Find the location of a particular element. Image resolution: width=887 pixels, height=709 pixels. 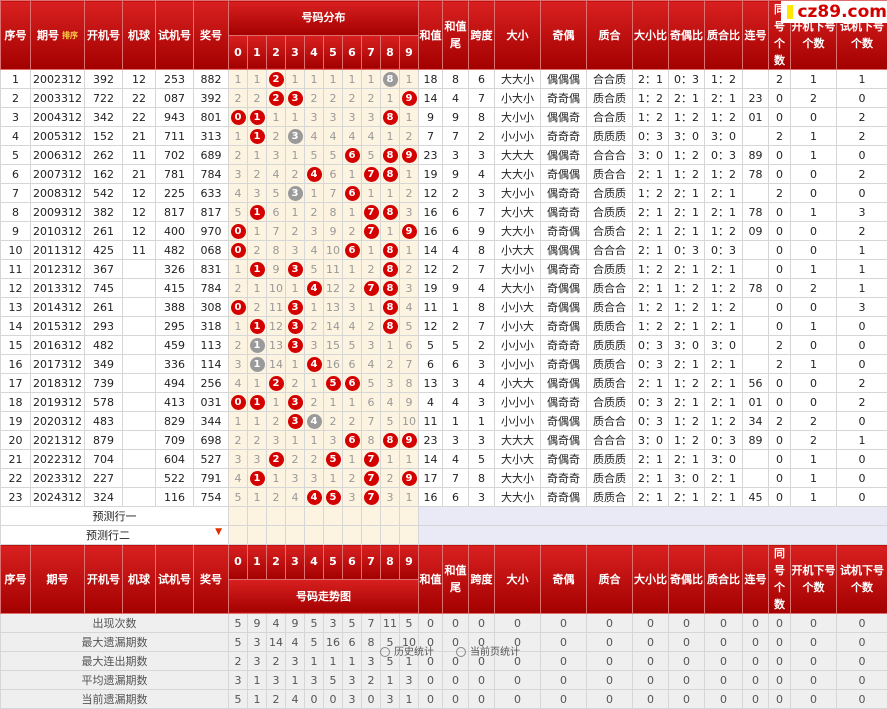

stat-cell: 小大大 is located at coordinates (518, 383).